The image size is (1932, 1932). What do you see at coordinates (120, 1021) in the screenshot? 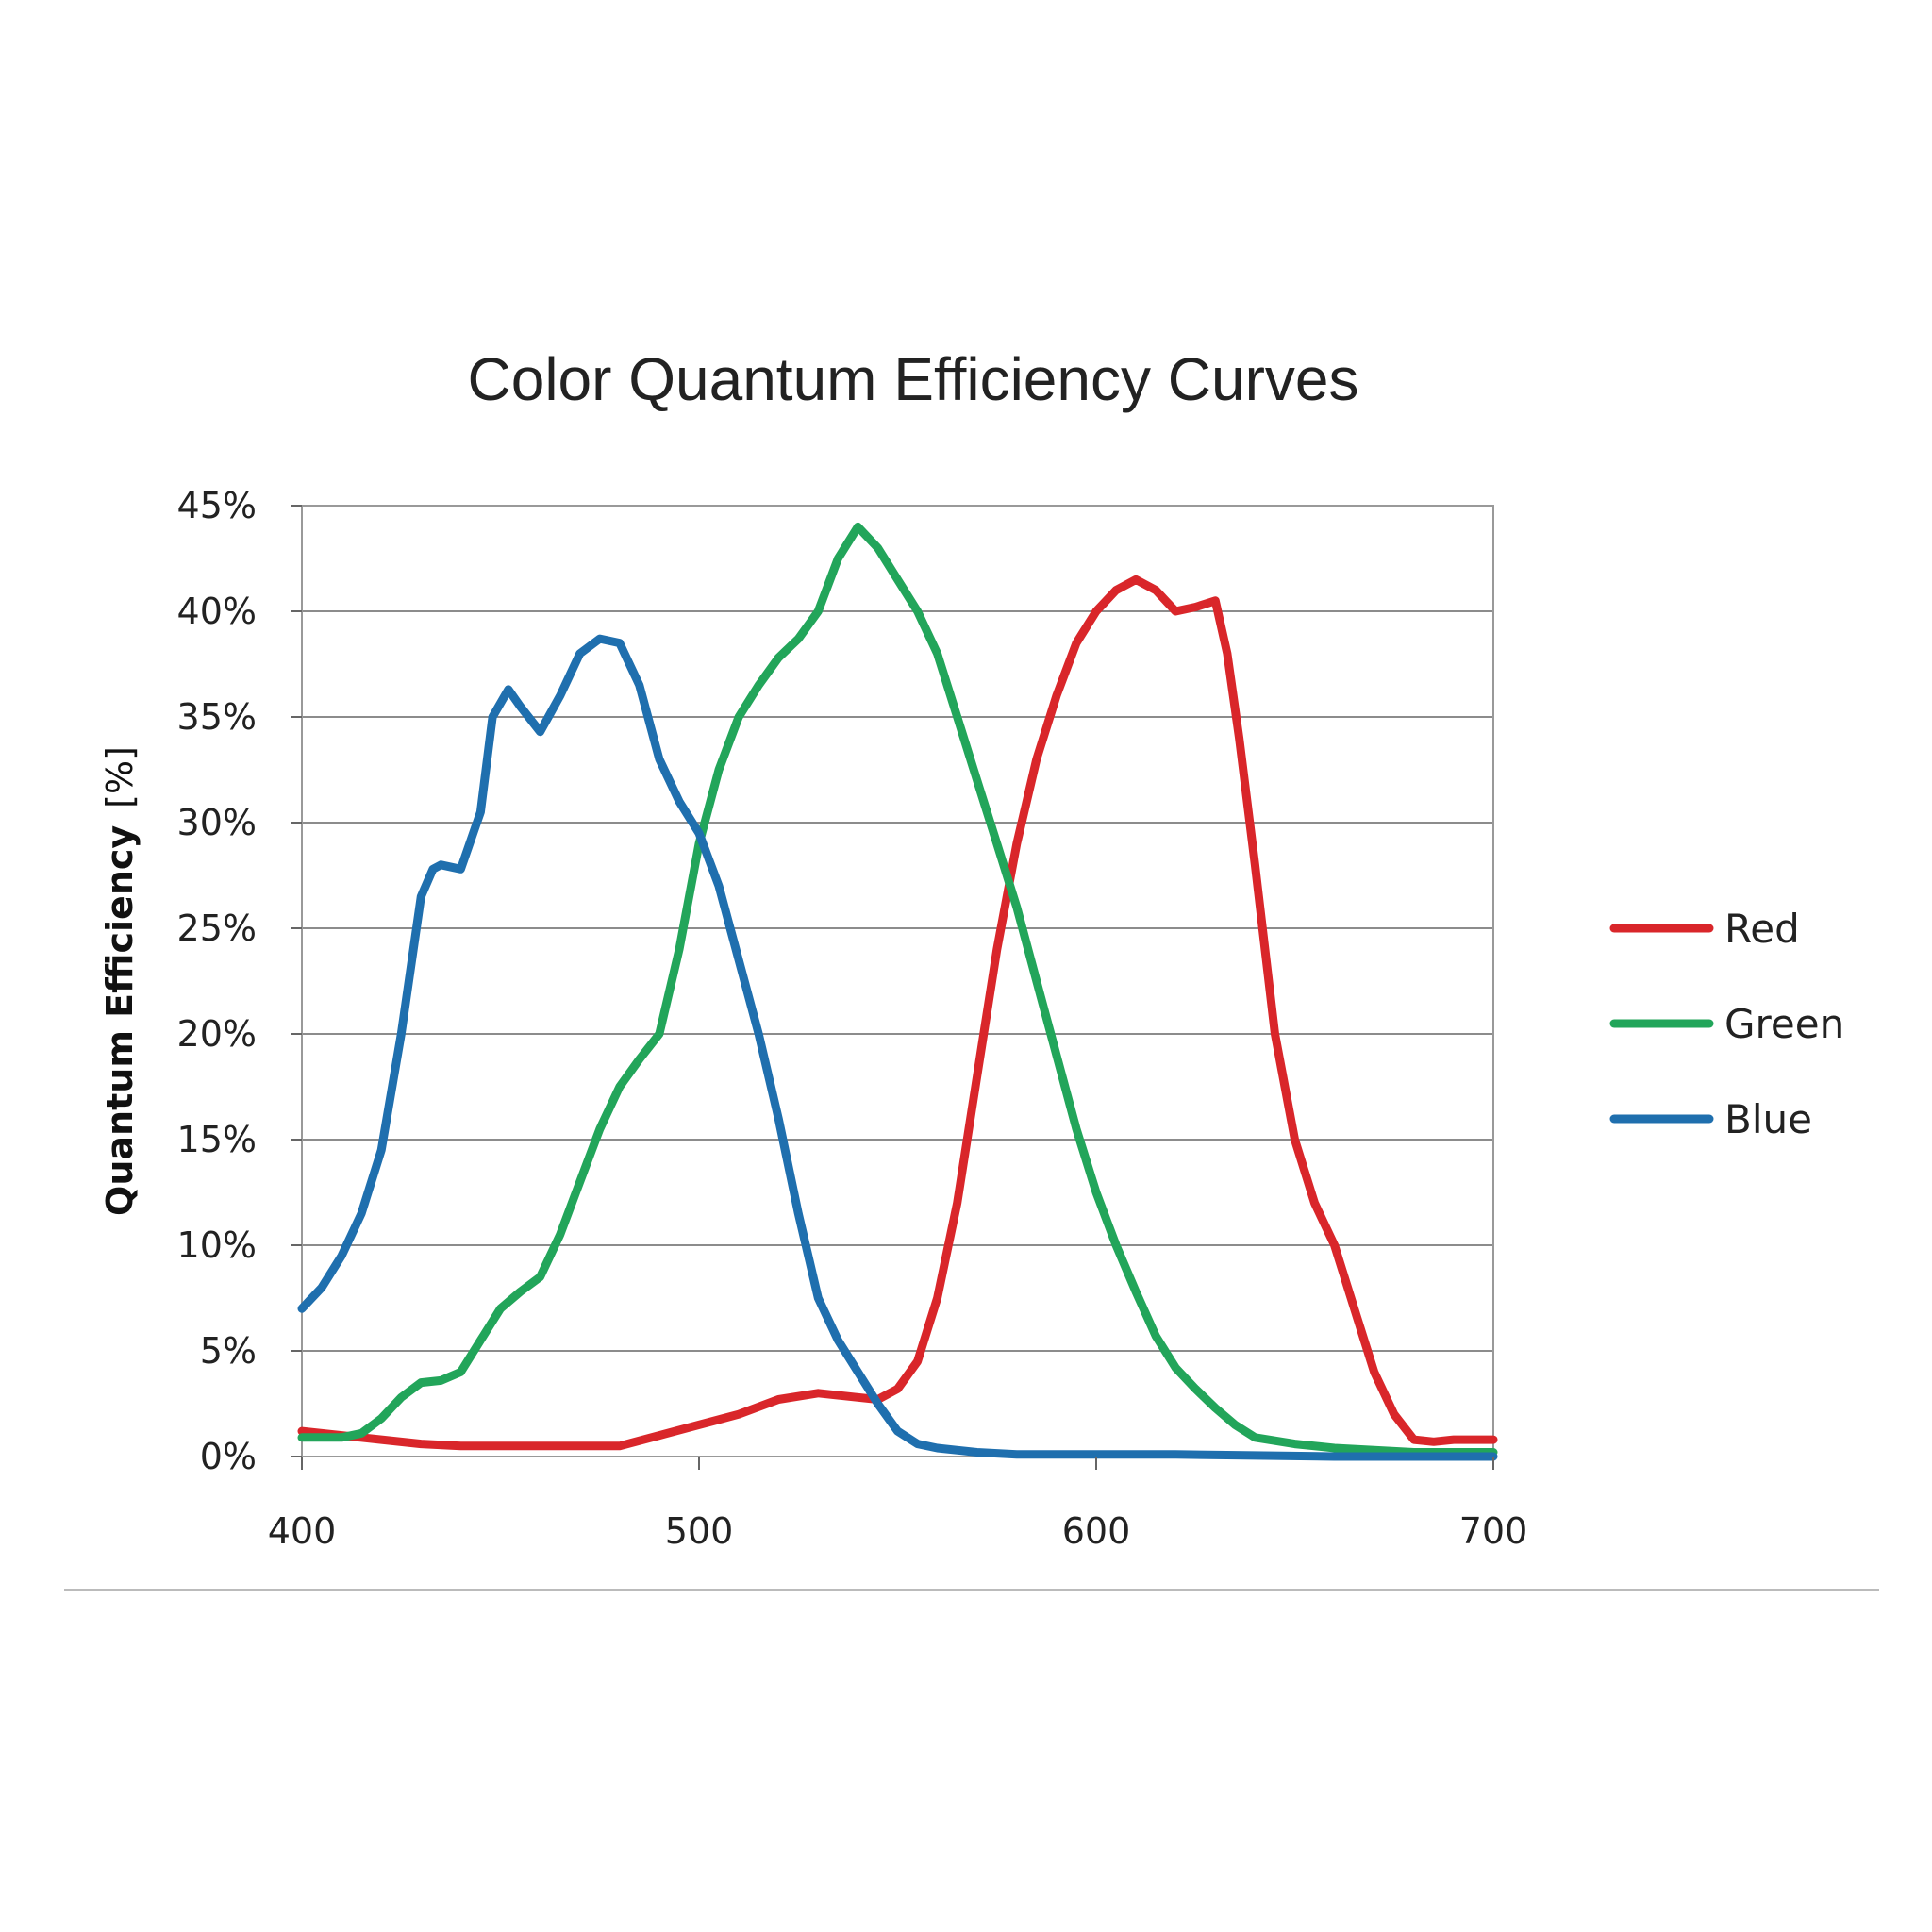
I see `y-axis-label-main: Quantum Efficiency` at bounding box center [120, 1021].